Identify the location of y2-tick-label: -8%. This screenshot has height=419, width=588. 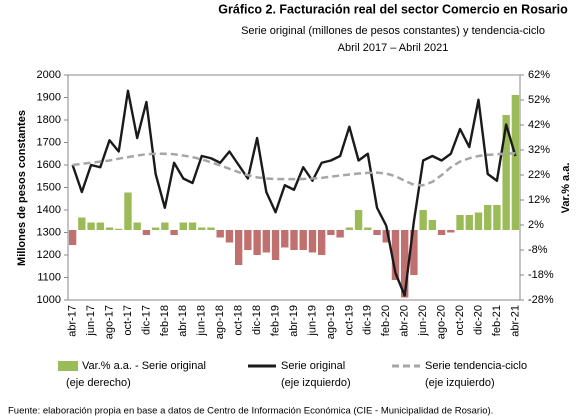
(538, 250).